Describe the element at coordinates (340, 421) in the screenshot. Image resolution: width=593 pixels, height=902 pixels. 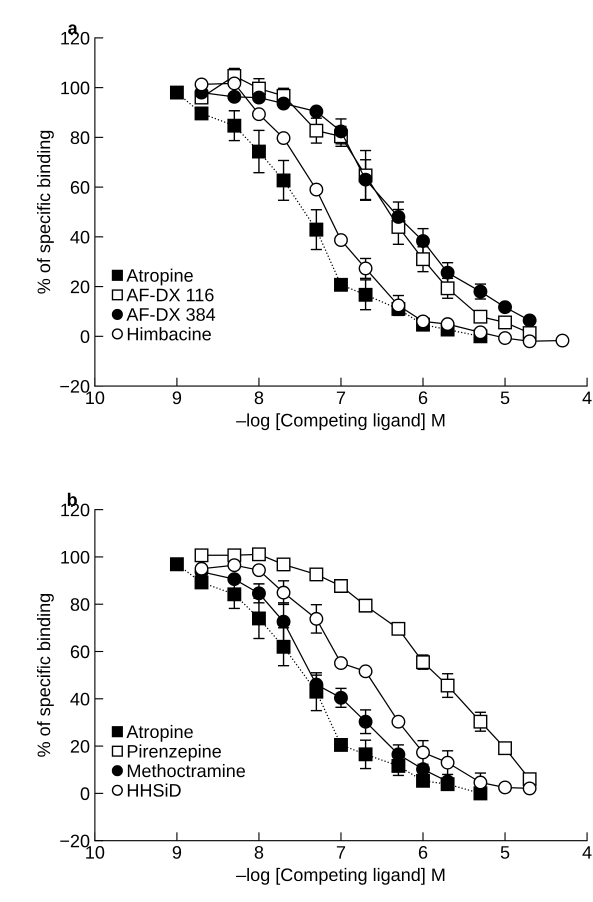
I see `x-axis-title: –log [Competing ligand] M` at that location.